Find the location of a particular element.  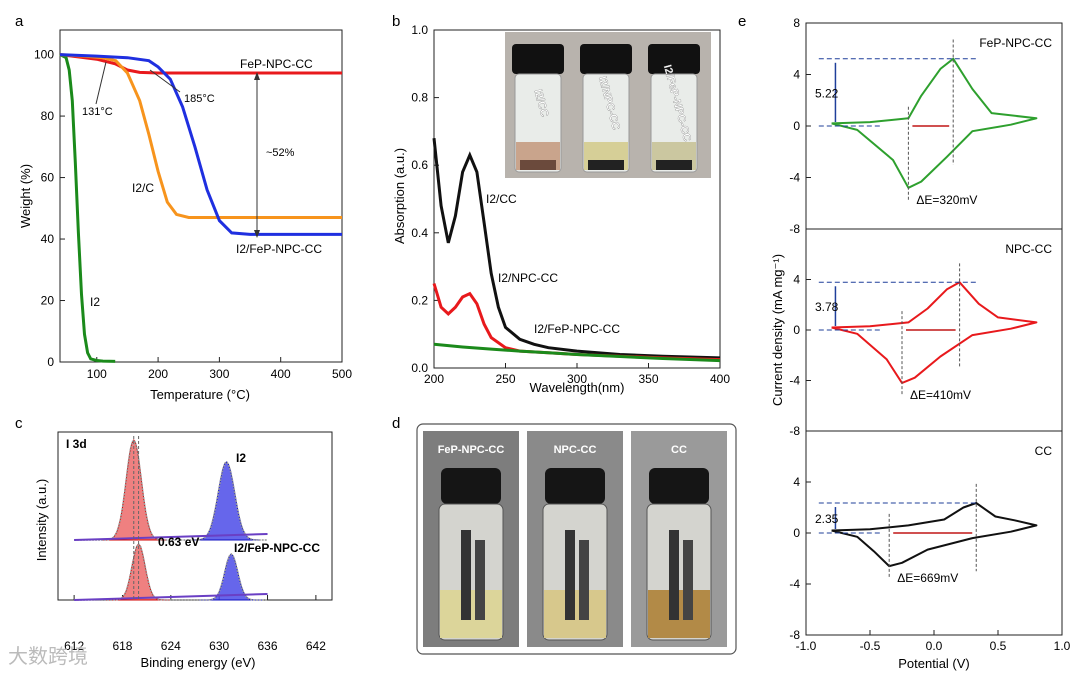

arrowhead-up is located at coordinates (257, 76).